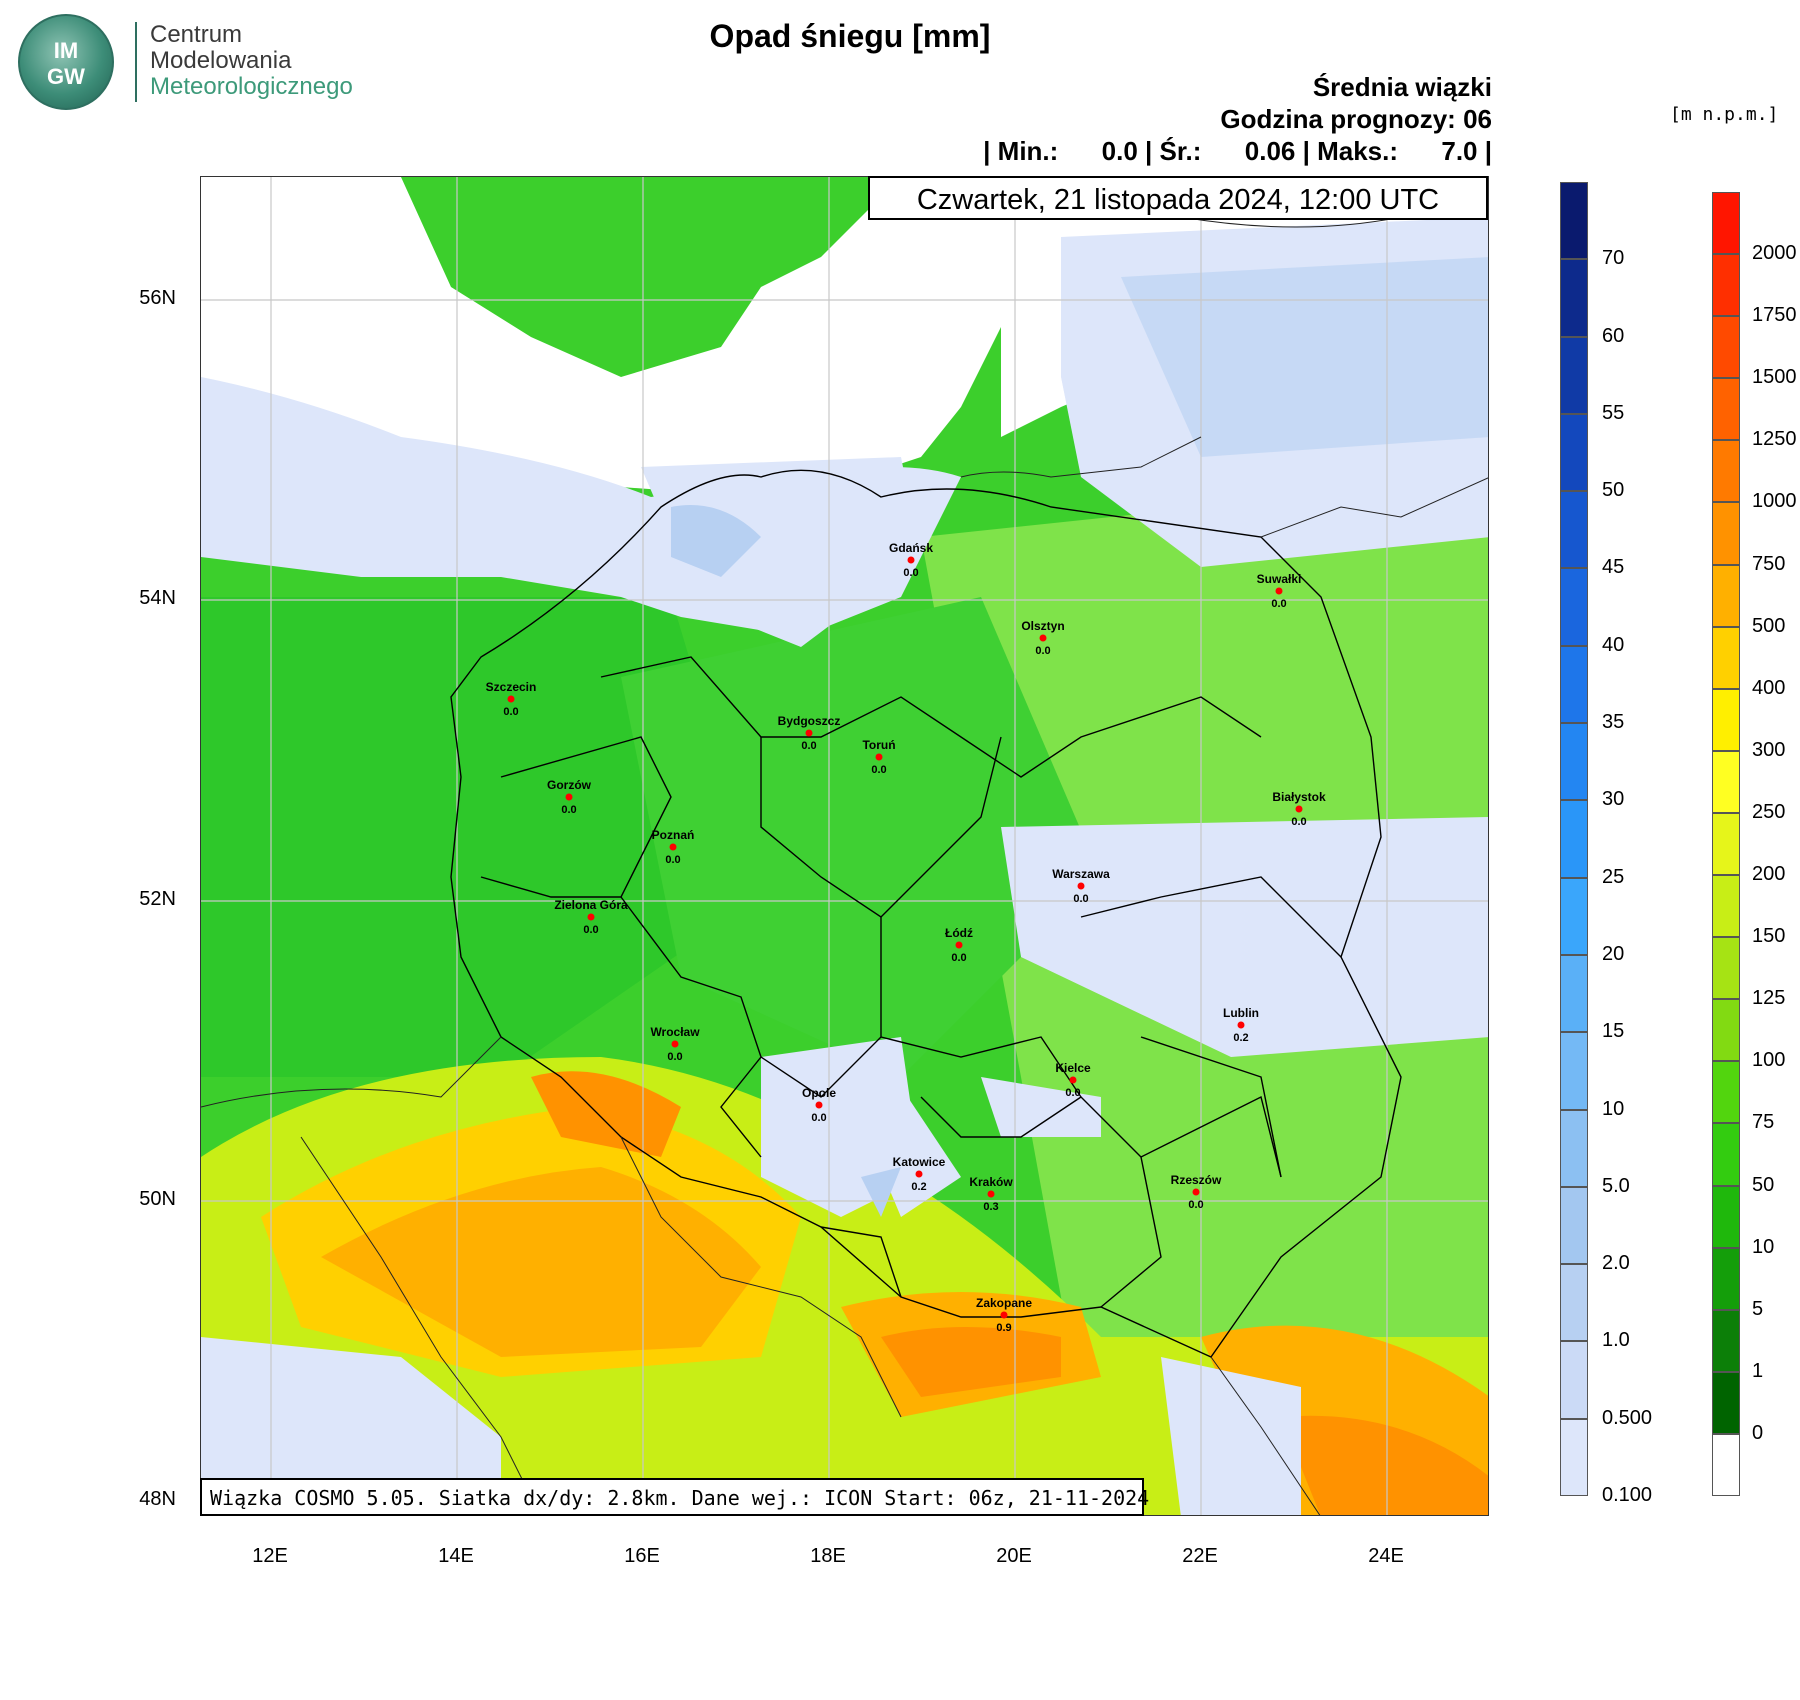 This screenshot has width=1800, height=1700. Describe the element at coordinates (1769, 1060) in the screenshot. I see `height-scale-label: 100` at that location.